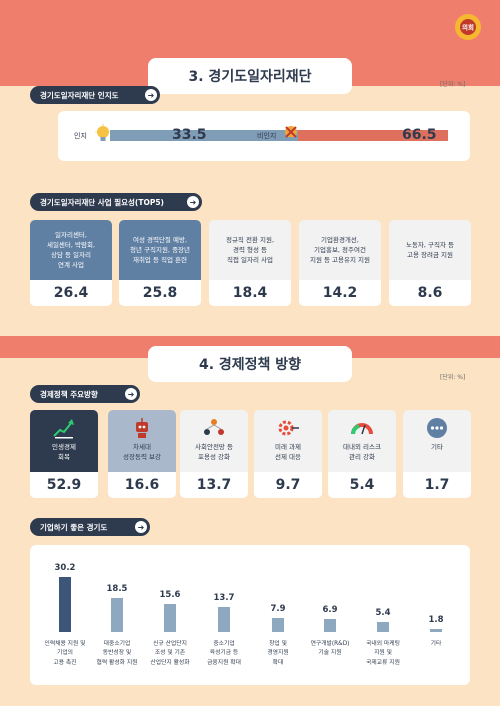 This screenshot has width=500, height=706. What do you see at coordinates (80, 136) in the screenshot?
I see `aware-label: 인지` at bounding box center [80, 136].